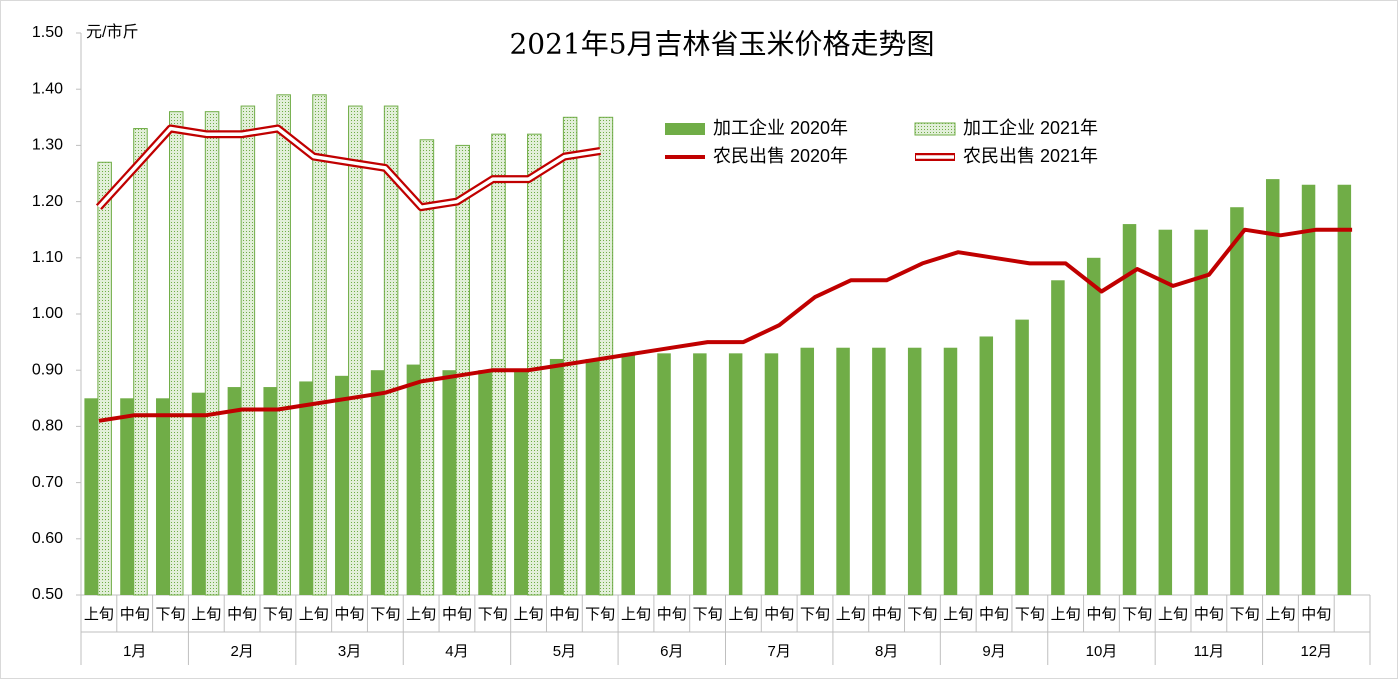  Describe the element at coordinates (47, 88) in the screenshot. I see `y-tick-label: 1.40` at that location.